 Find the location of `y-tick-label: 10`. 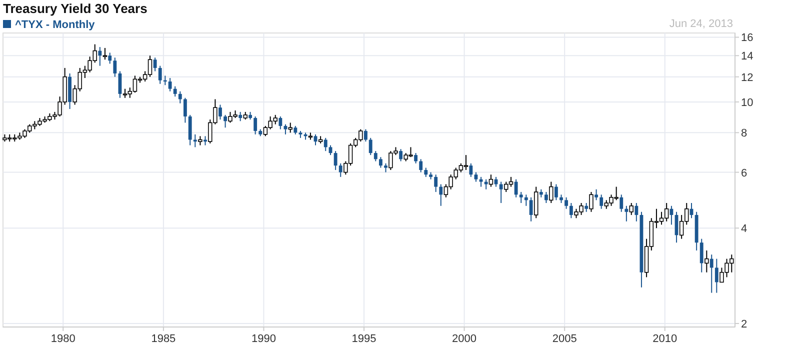

y-tick-label: 10 is located at coordinates (747, 102).